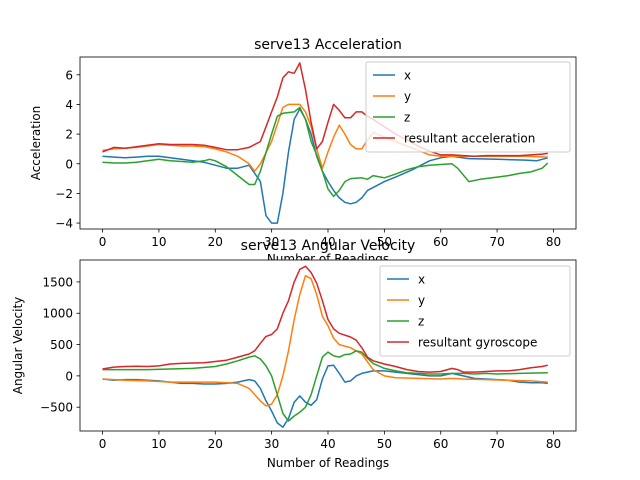 The height and width of the screenshot is (480, 640). What do you see at coordinates (477, 343) in the screenshot?
I see `legend-entry: resultant gyroscope` at bounding box center [477, 343].